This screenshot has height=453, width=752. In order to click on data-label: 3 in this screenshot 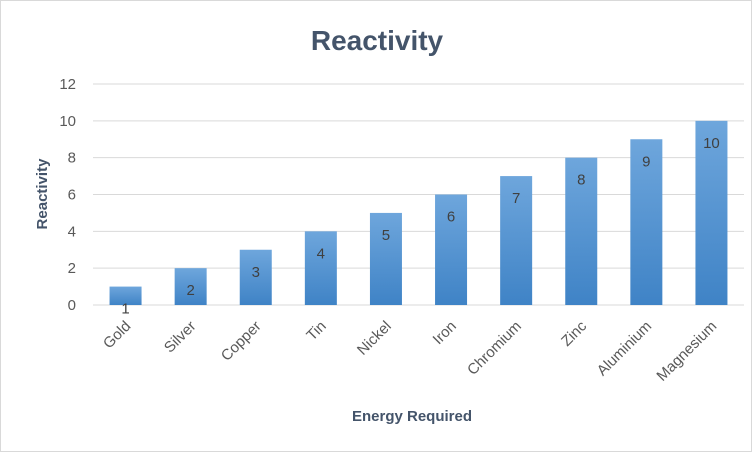, I will do `click(256, 272)`.